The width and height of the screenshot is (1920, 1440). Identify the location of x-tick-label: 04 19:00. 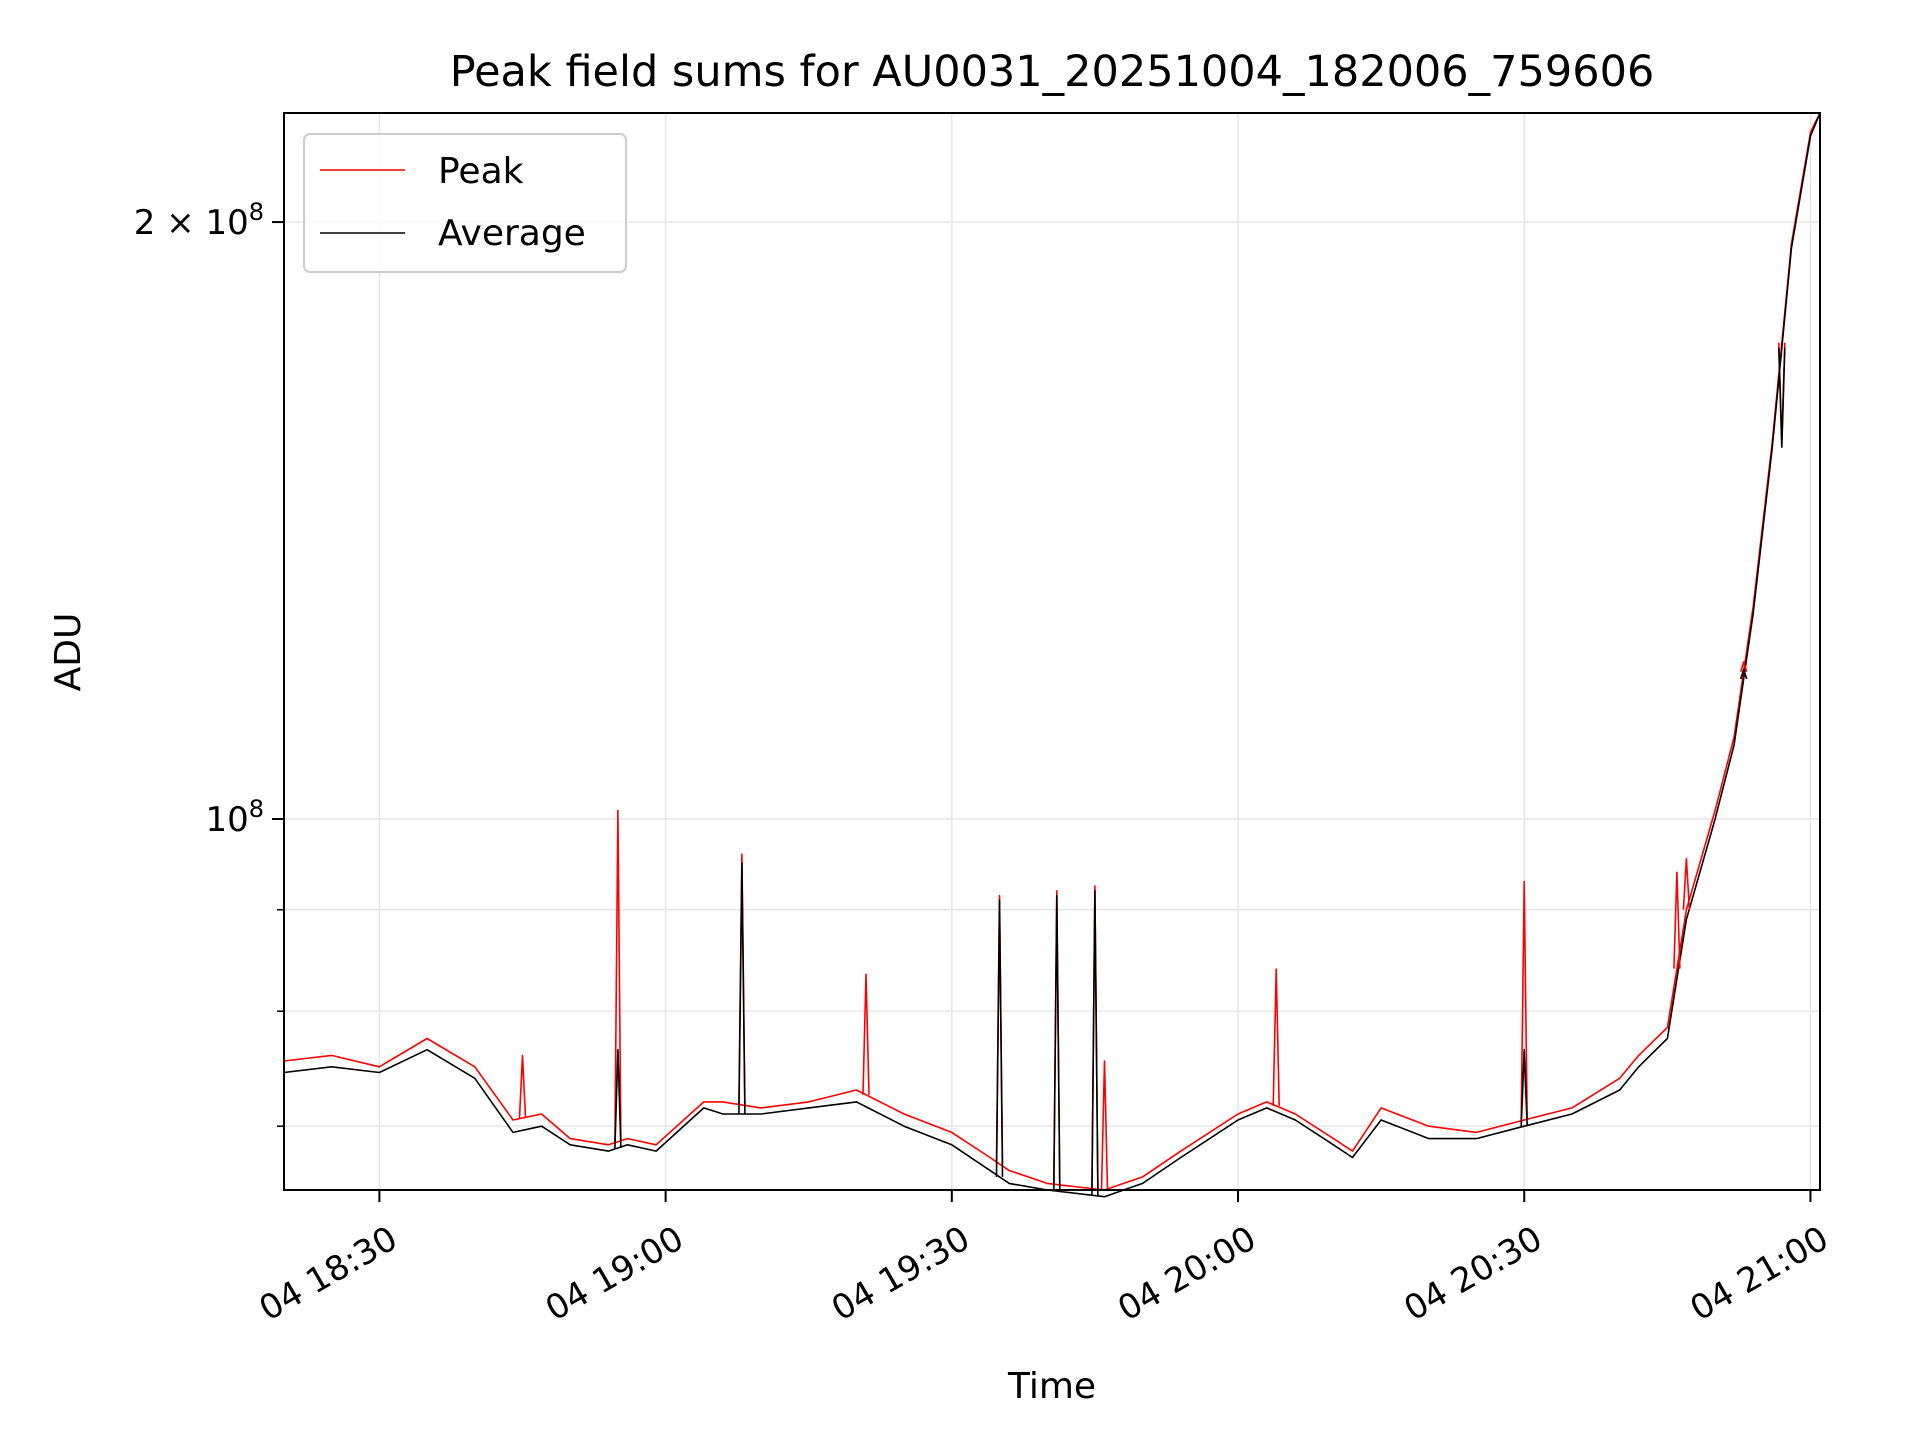
(615, 1274).